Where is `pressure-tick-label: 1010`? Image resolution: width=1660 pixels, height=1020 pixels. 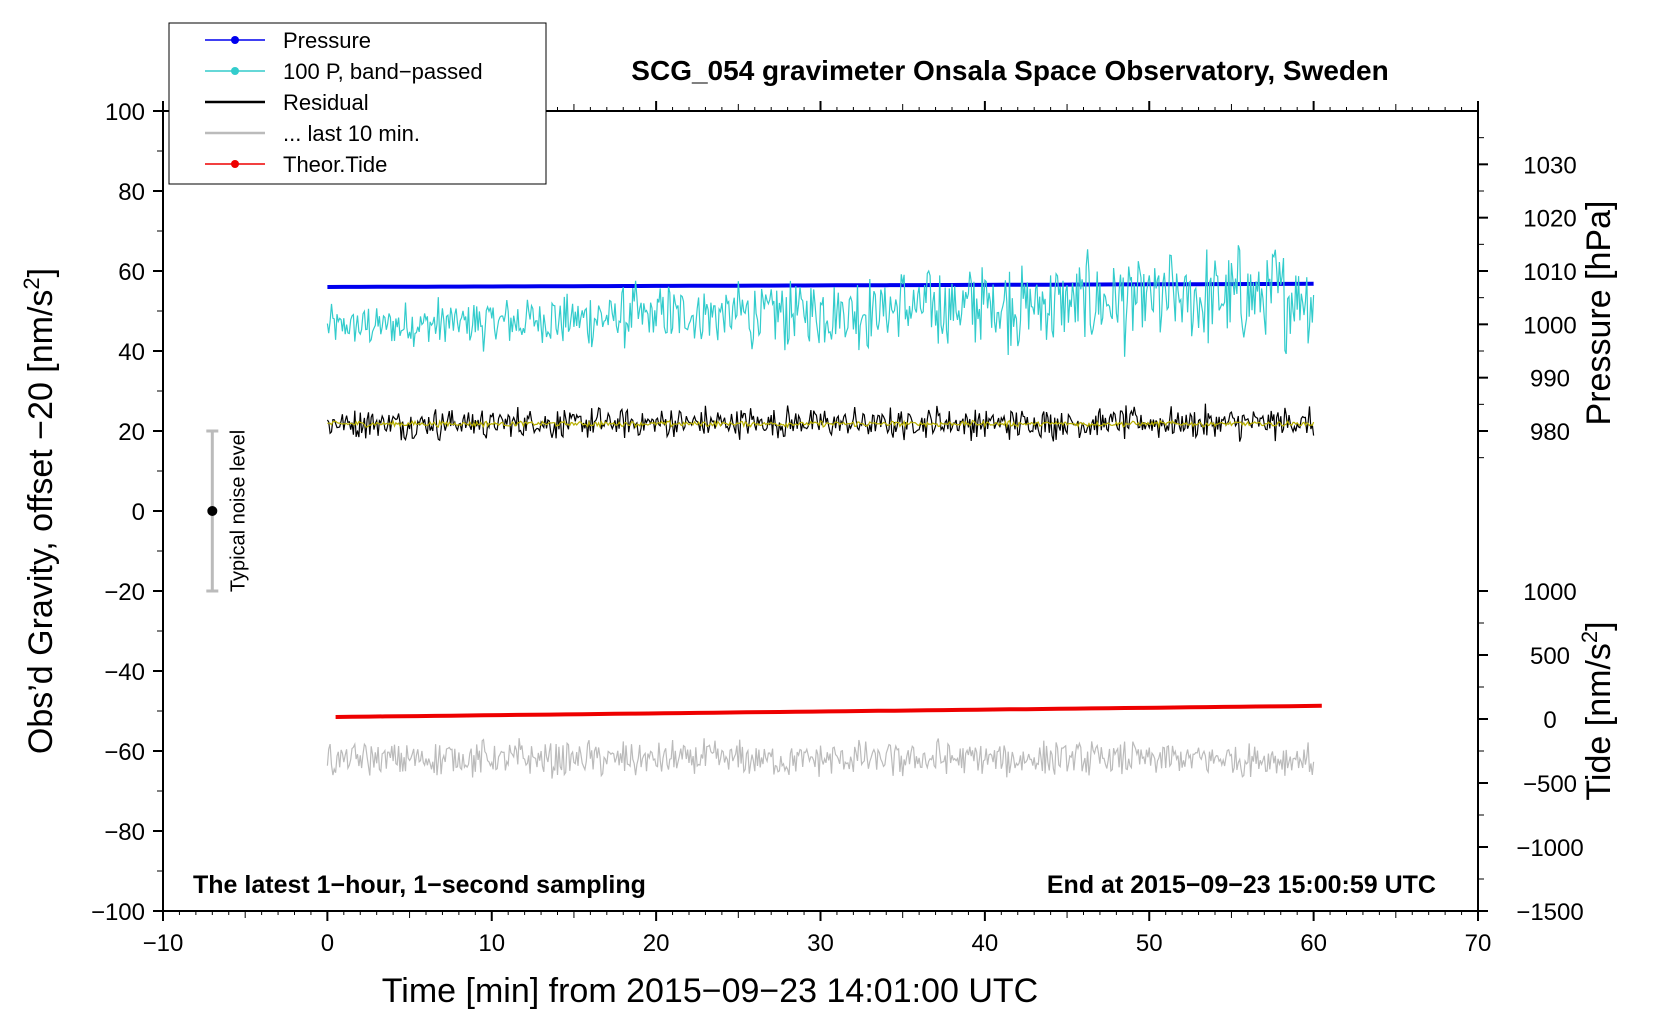
pressure-tick-label: 1010 is located at coordinates (1549, 272).